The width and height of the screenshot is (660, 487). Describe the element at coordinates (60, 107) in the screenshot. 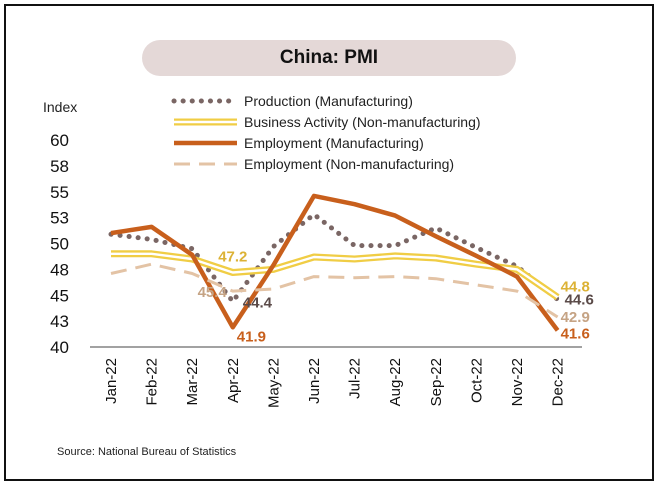

I see `y-axis-label: Index` at that location.